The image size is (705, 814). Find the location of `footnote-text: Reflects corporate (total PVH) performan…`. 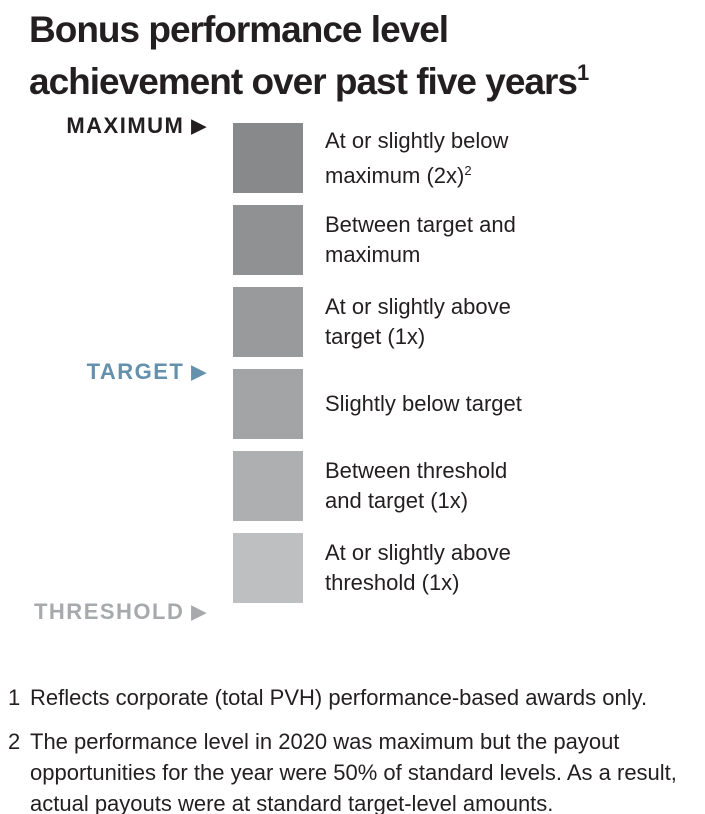

footnote-text: Reflects corporate (total PVH) performan… is located at coordinates (339, 697).